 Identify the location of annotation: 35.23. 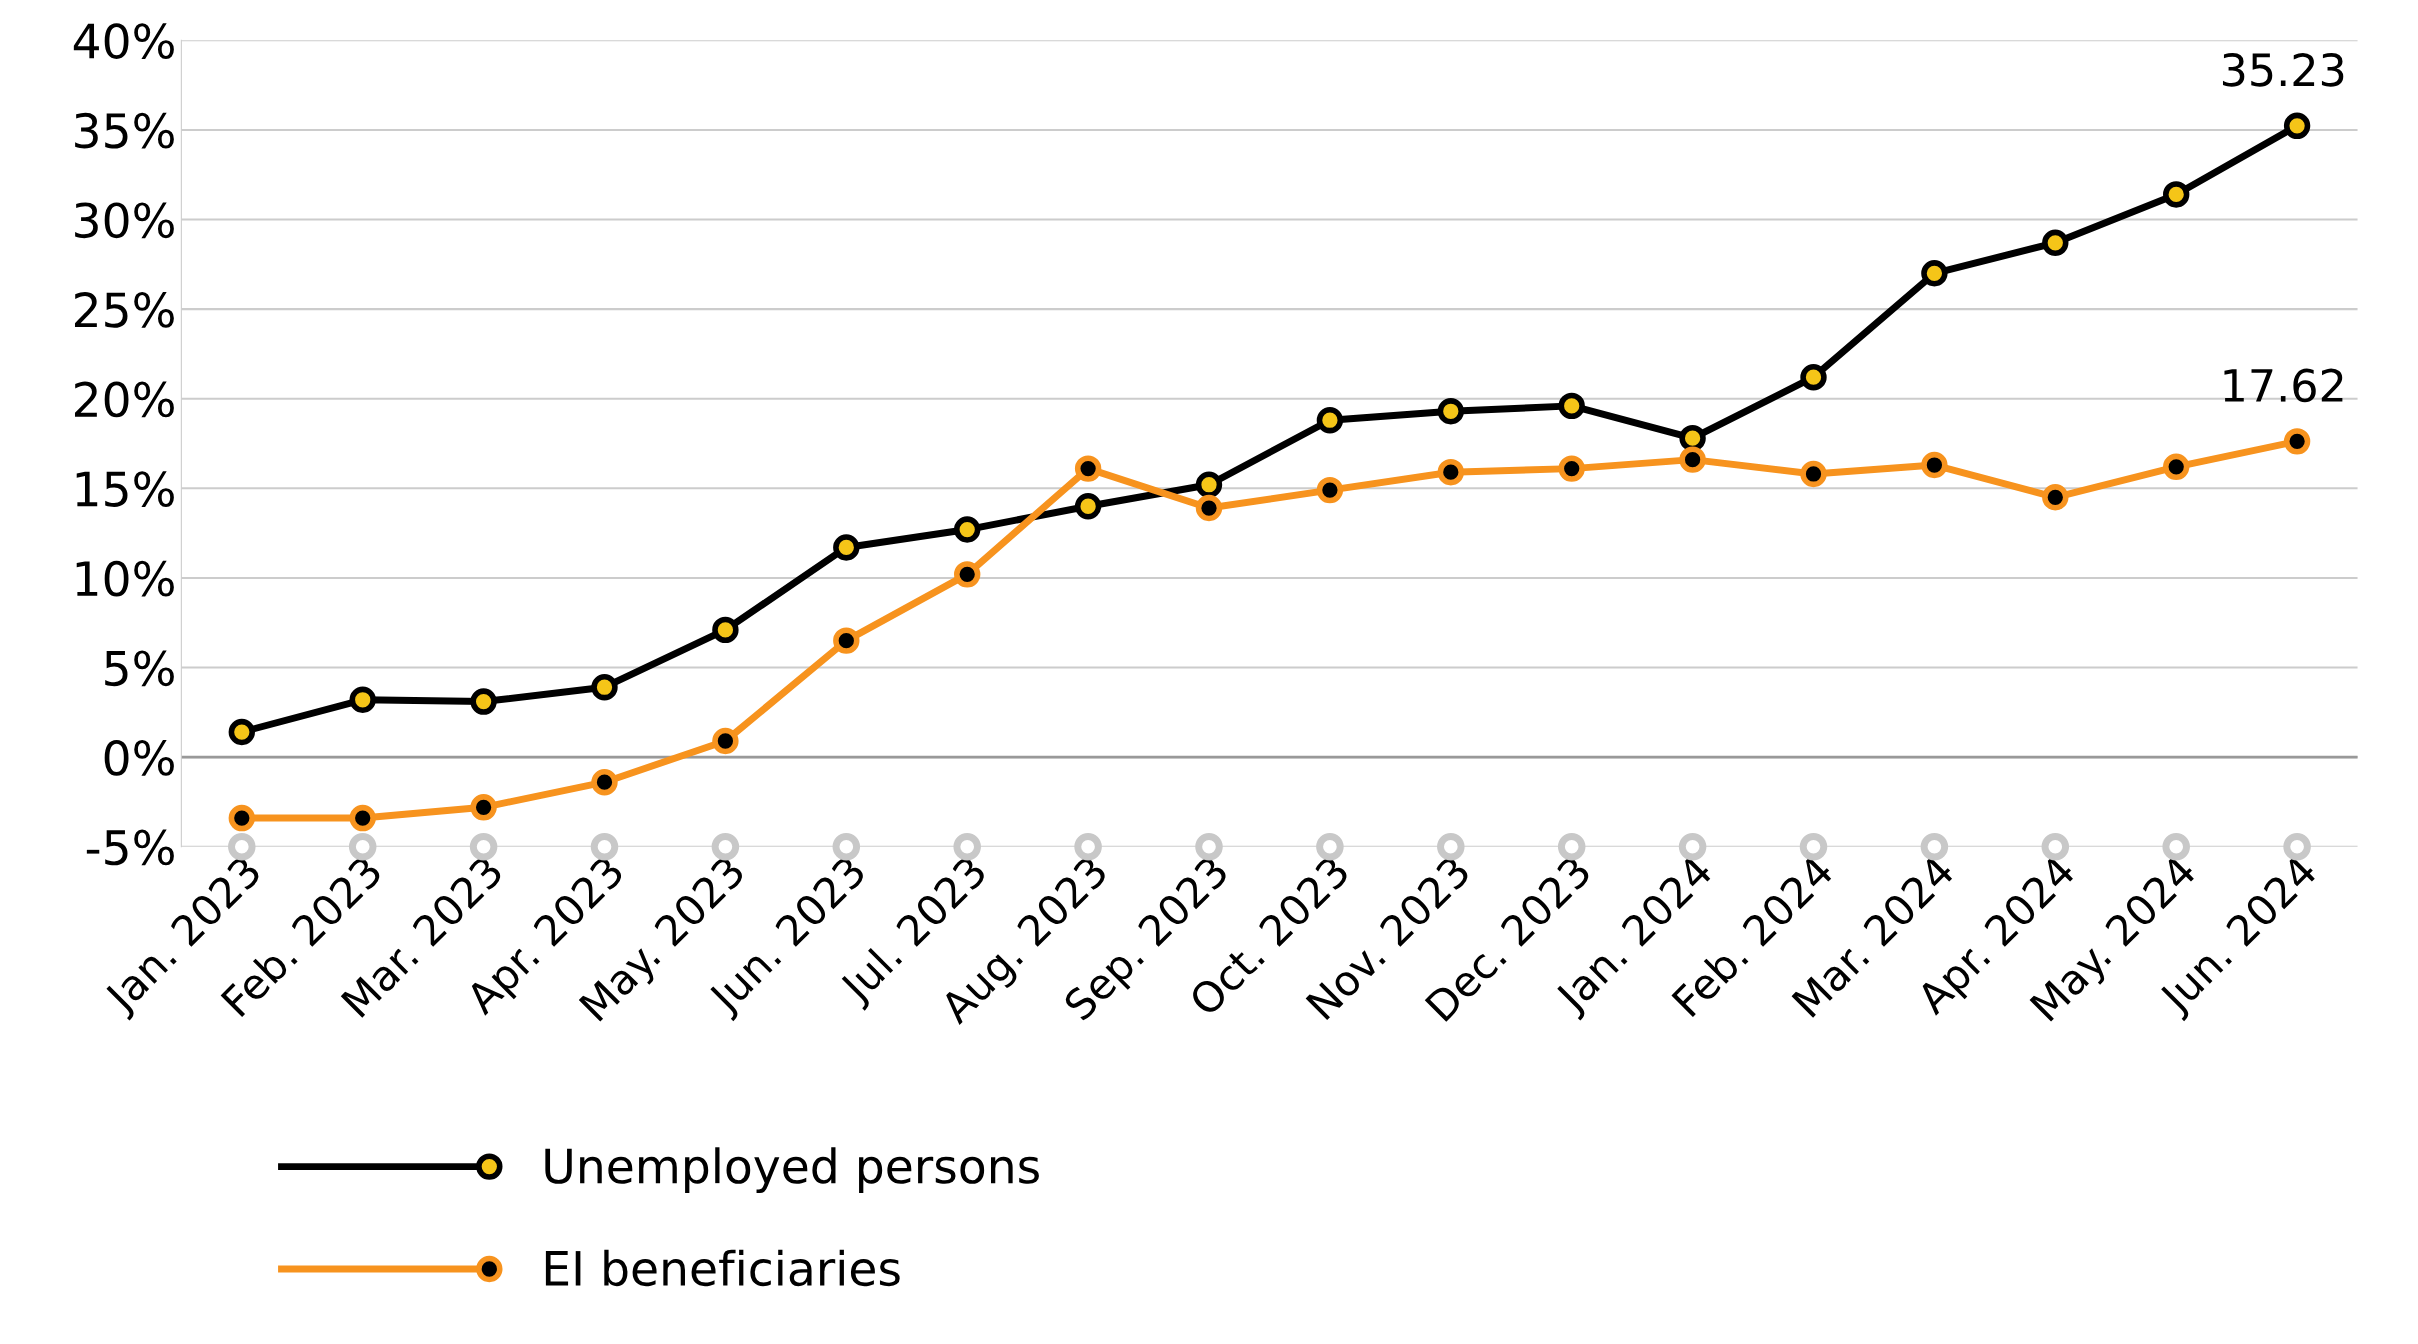
(2283, 70).